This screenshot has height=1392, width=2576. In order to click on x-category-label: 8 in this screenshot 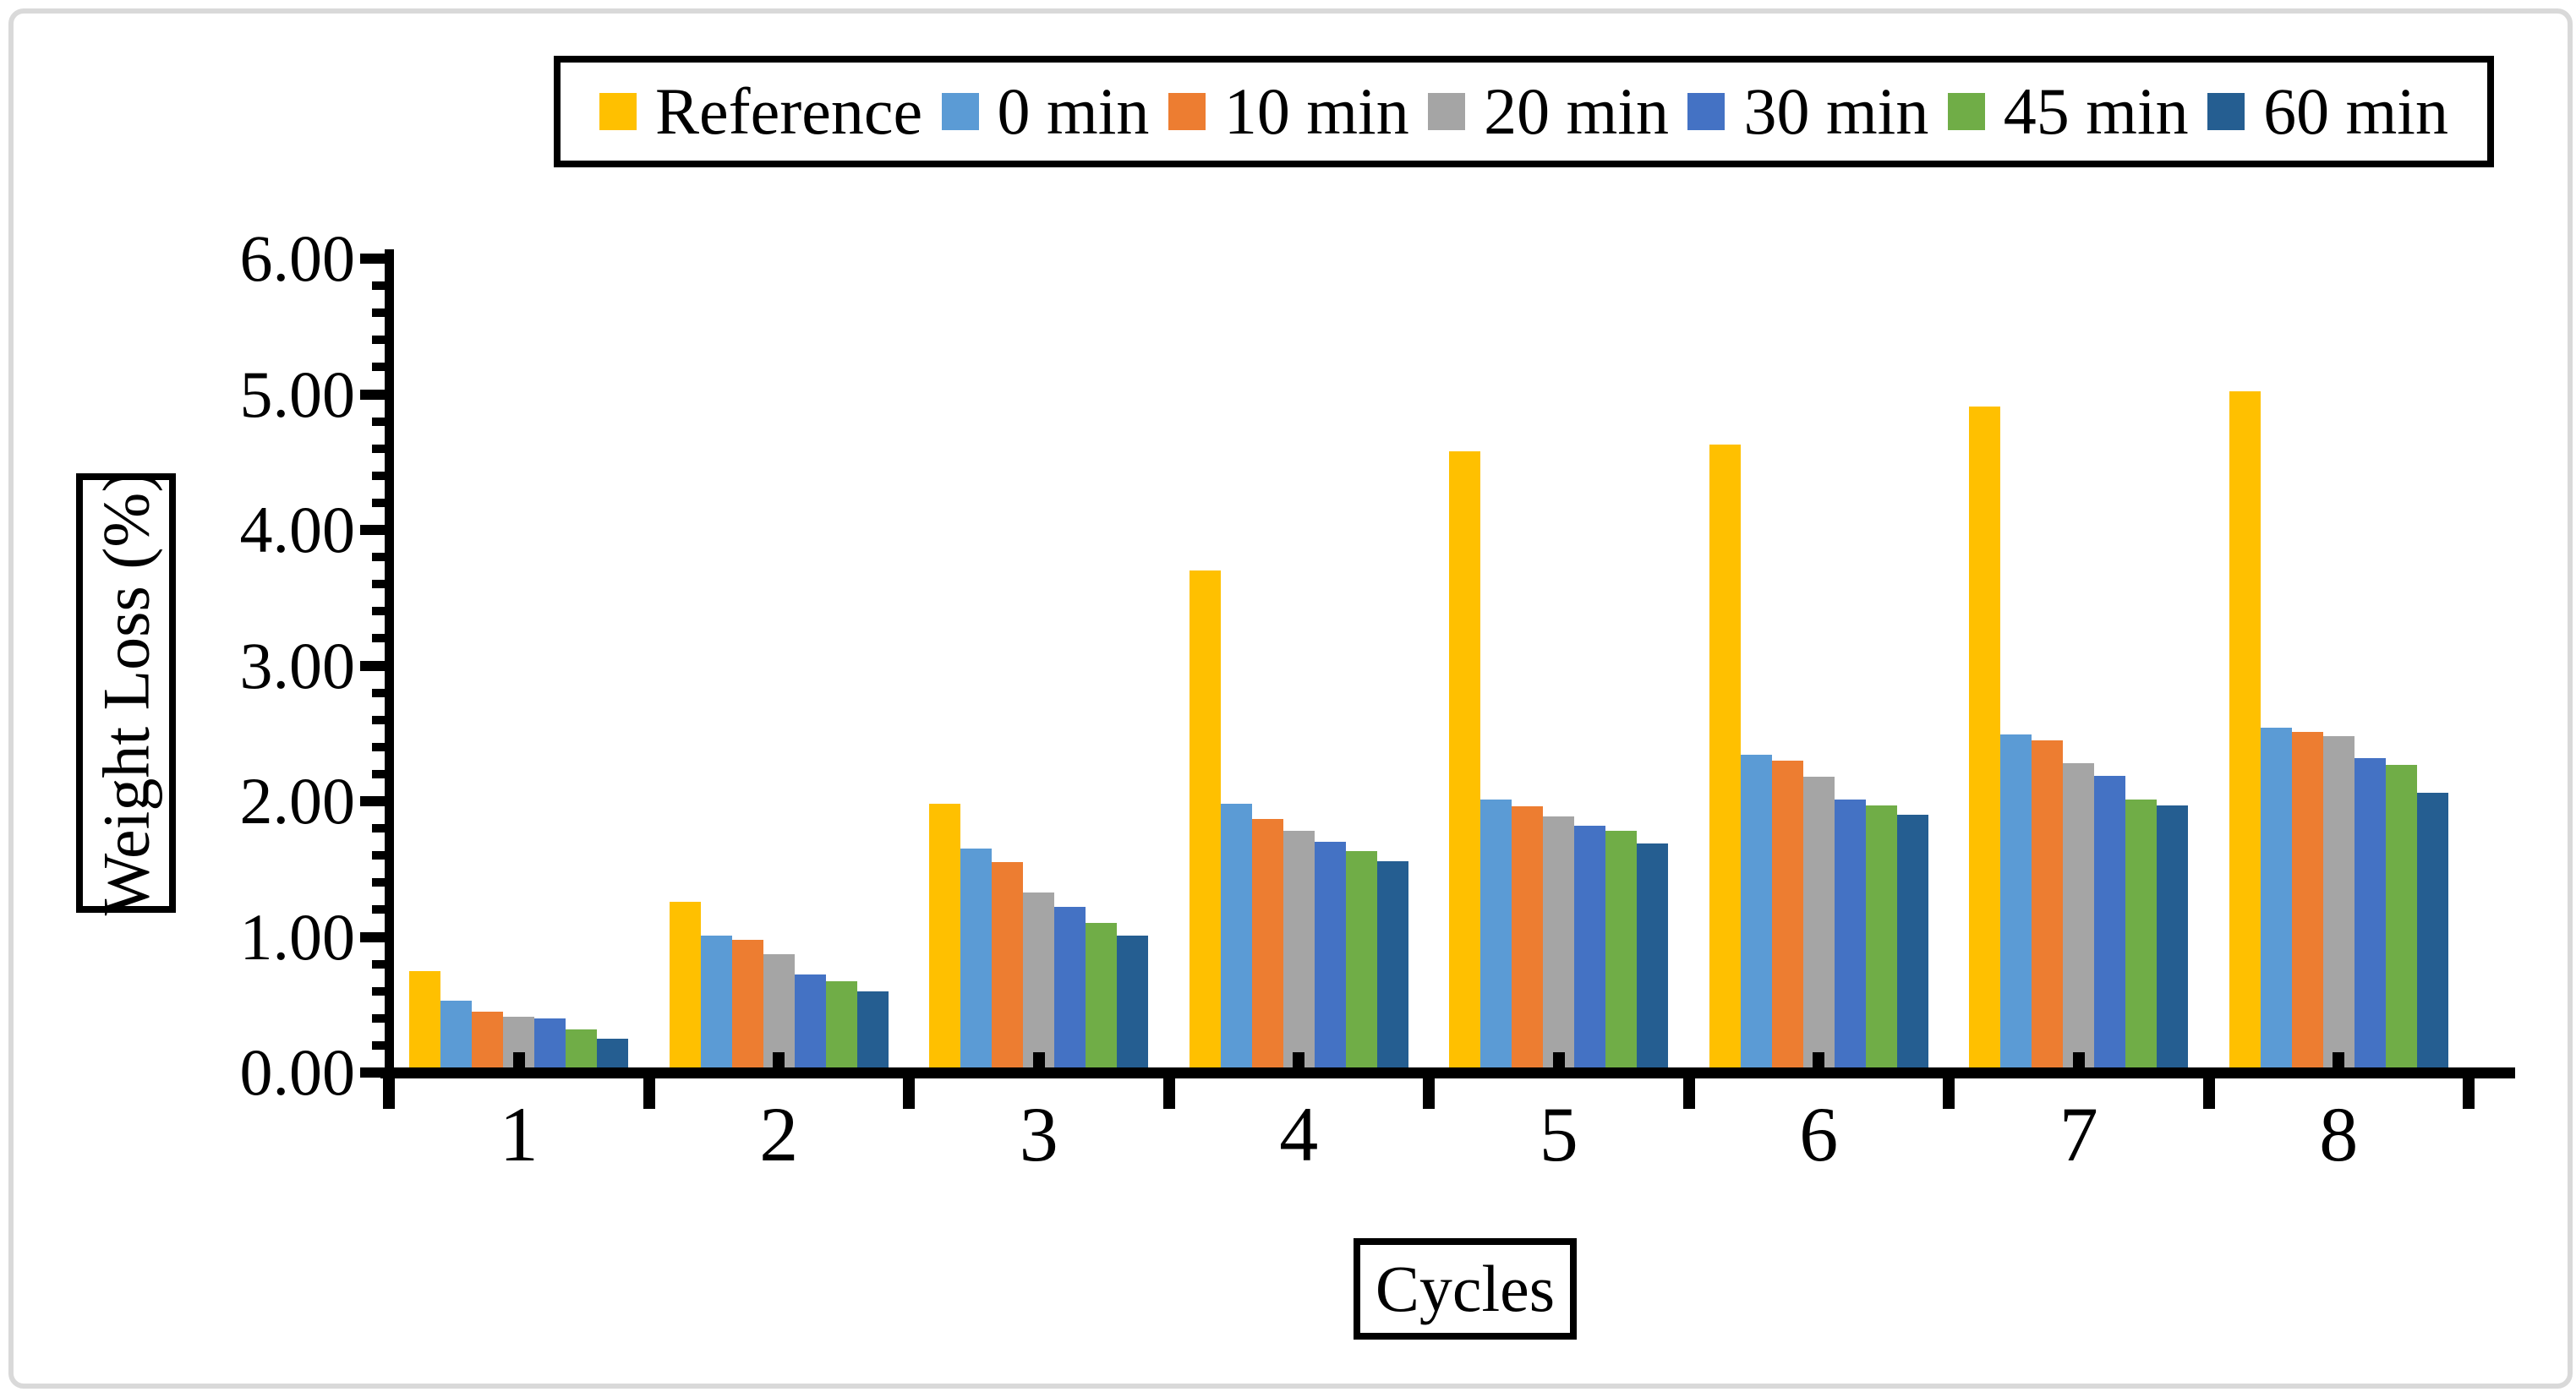, I will do `click(2339, 1134)`.